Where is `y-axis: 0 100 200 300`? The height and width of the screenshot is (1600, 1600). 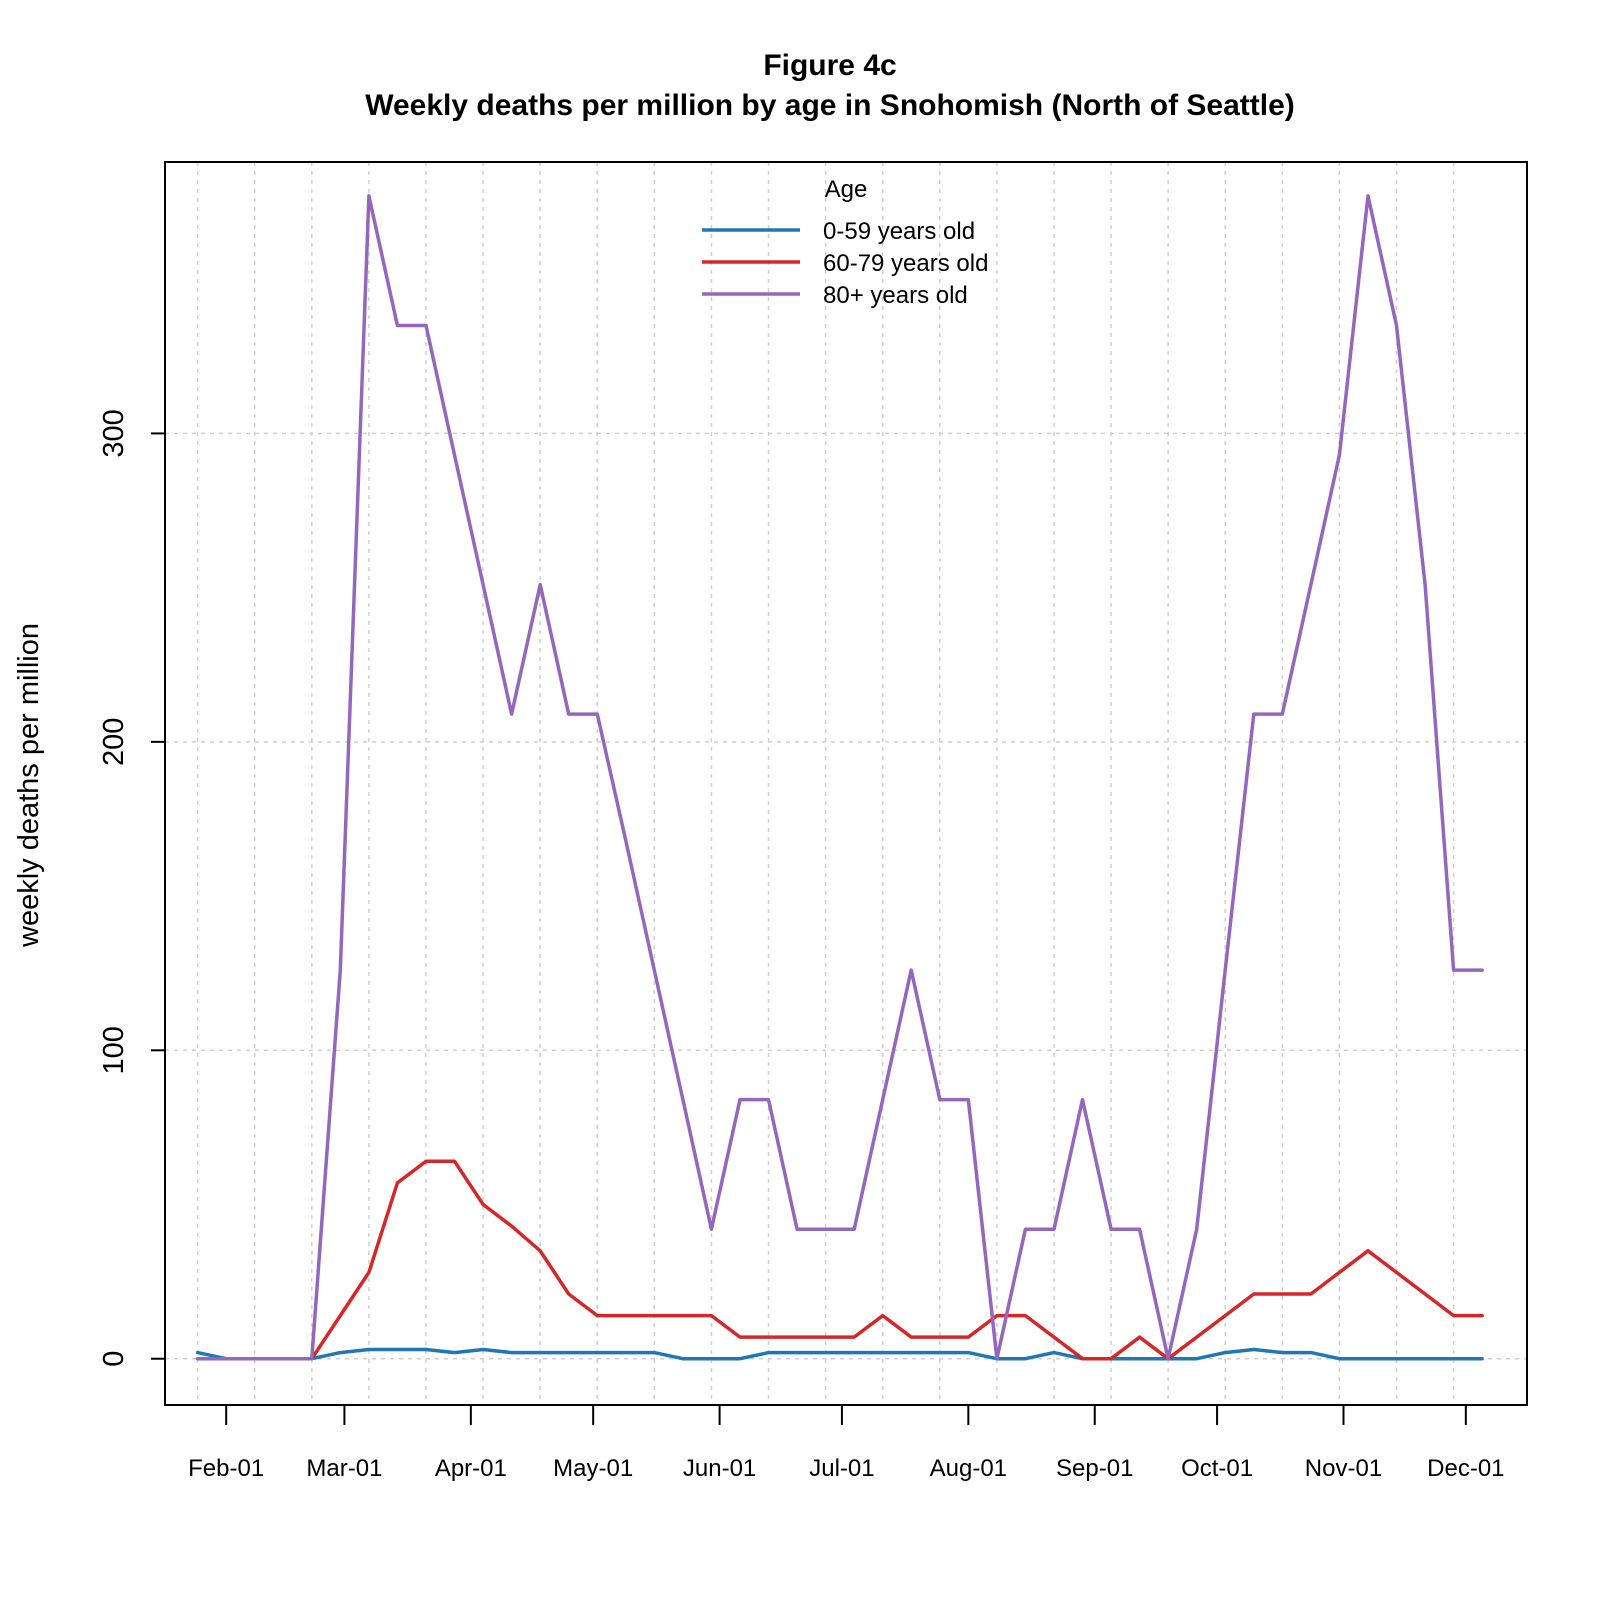 y-axis: 0 100 200 300 is located at coordinates (131, 888).